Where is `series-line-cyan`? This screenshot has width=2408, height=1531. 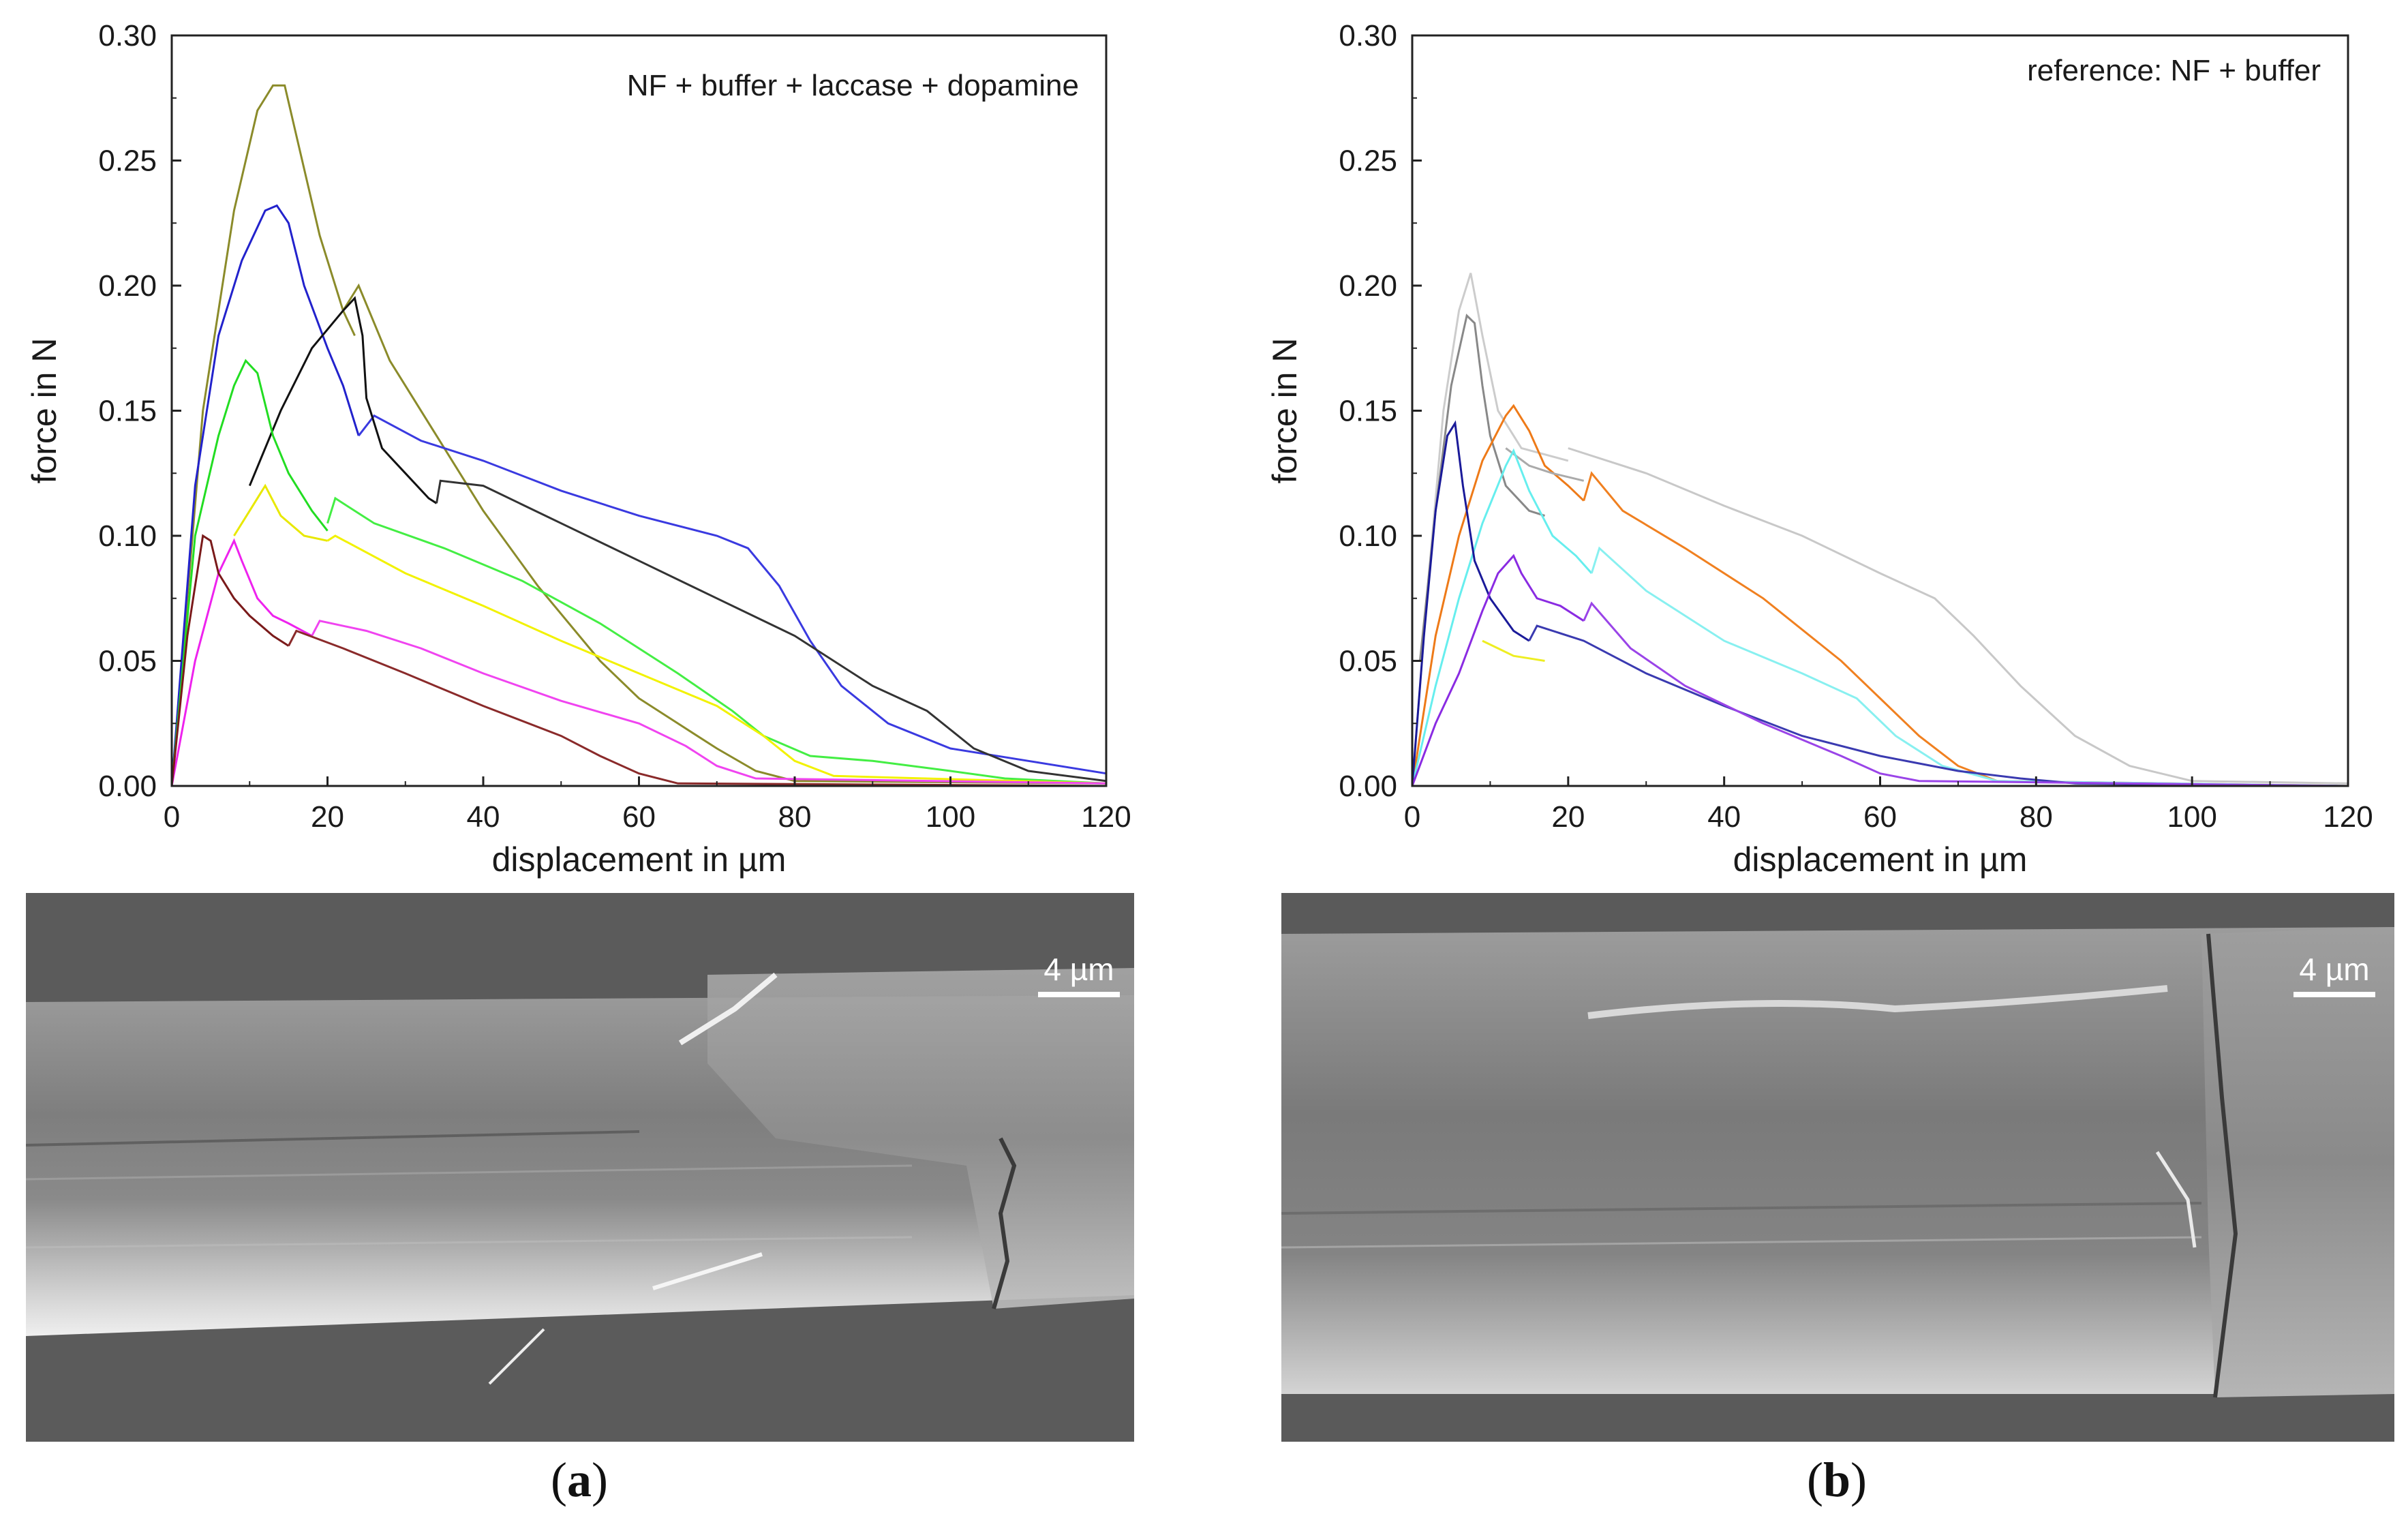 series-line-cyan is located at coordinates (1502, 617).